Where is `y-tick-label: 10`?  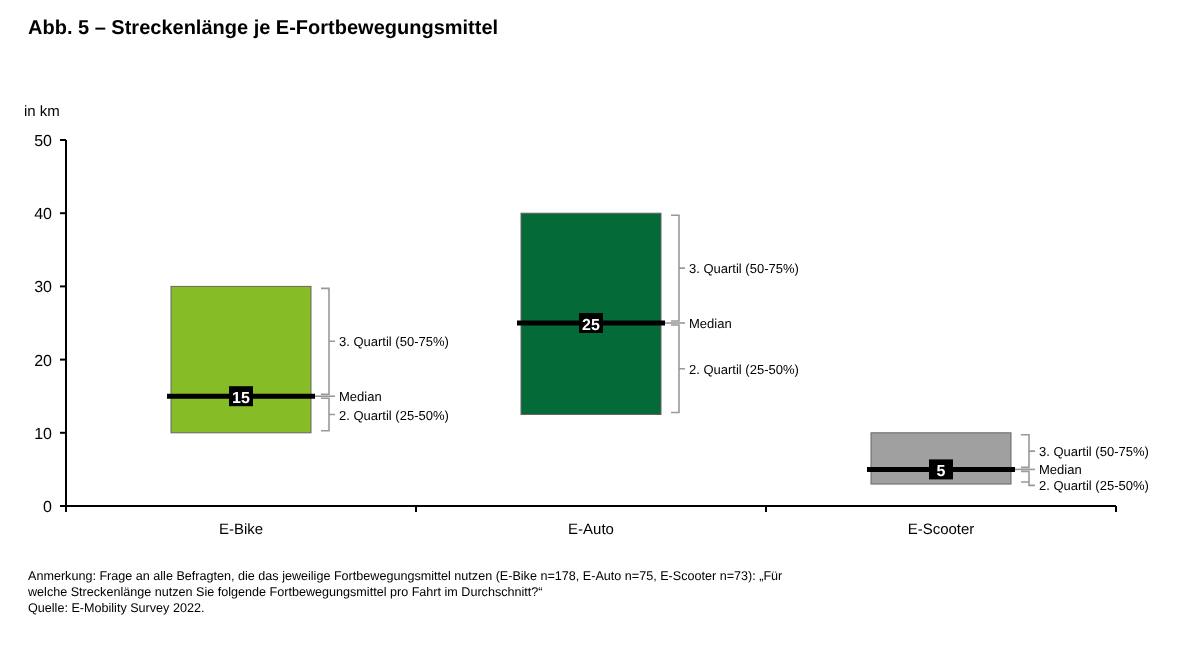
y-tick-label: 10 is located at coordinates (44, 433).